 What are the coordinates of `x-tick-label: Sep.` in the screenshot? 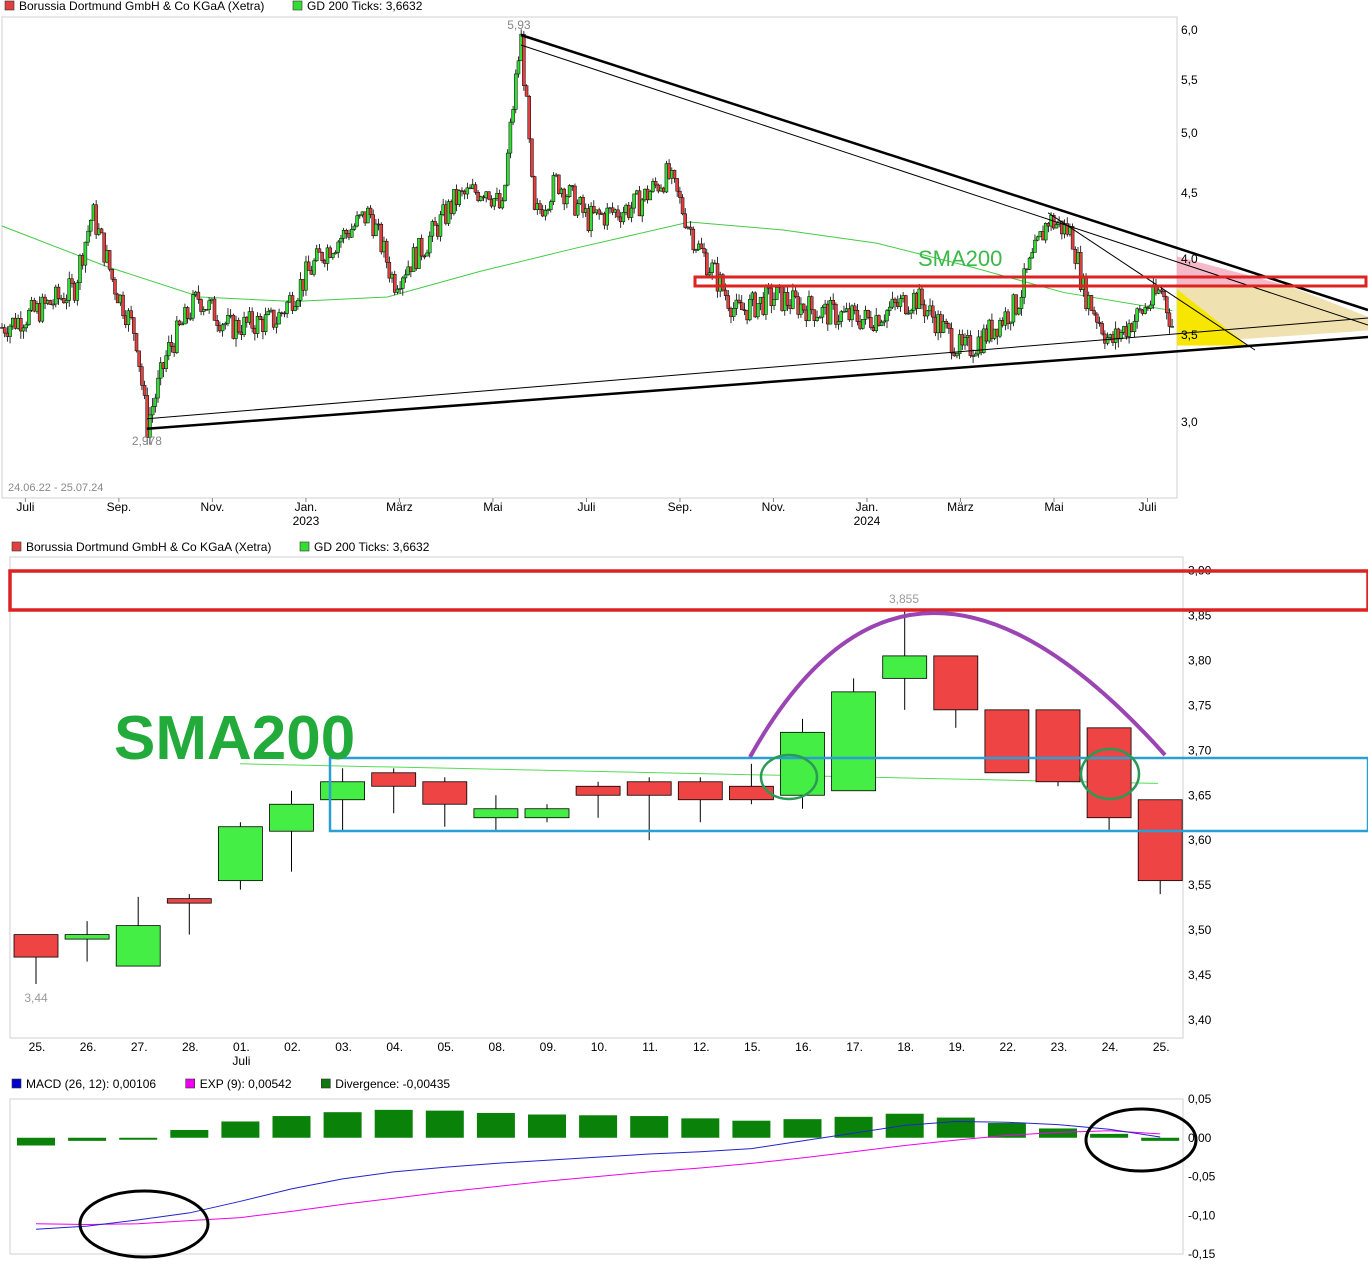 It's located at (680, 507).